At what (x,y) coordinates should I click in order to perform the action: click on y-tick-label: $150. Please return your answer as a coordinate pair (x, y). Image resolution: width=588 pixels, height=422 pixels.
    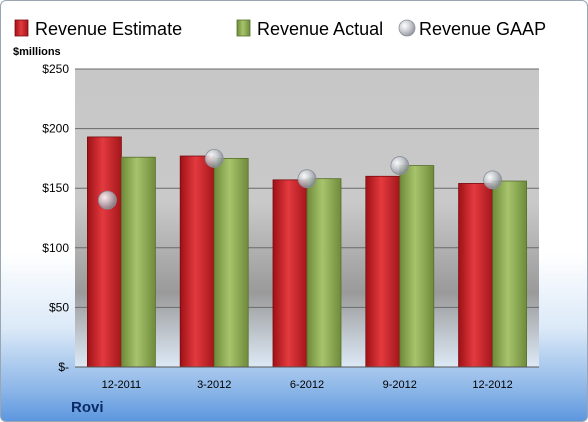
    Looking at the image, I should click on (55, 188).